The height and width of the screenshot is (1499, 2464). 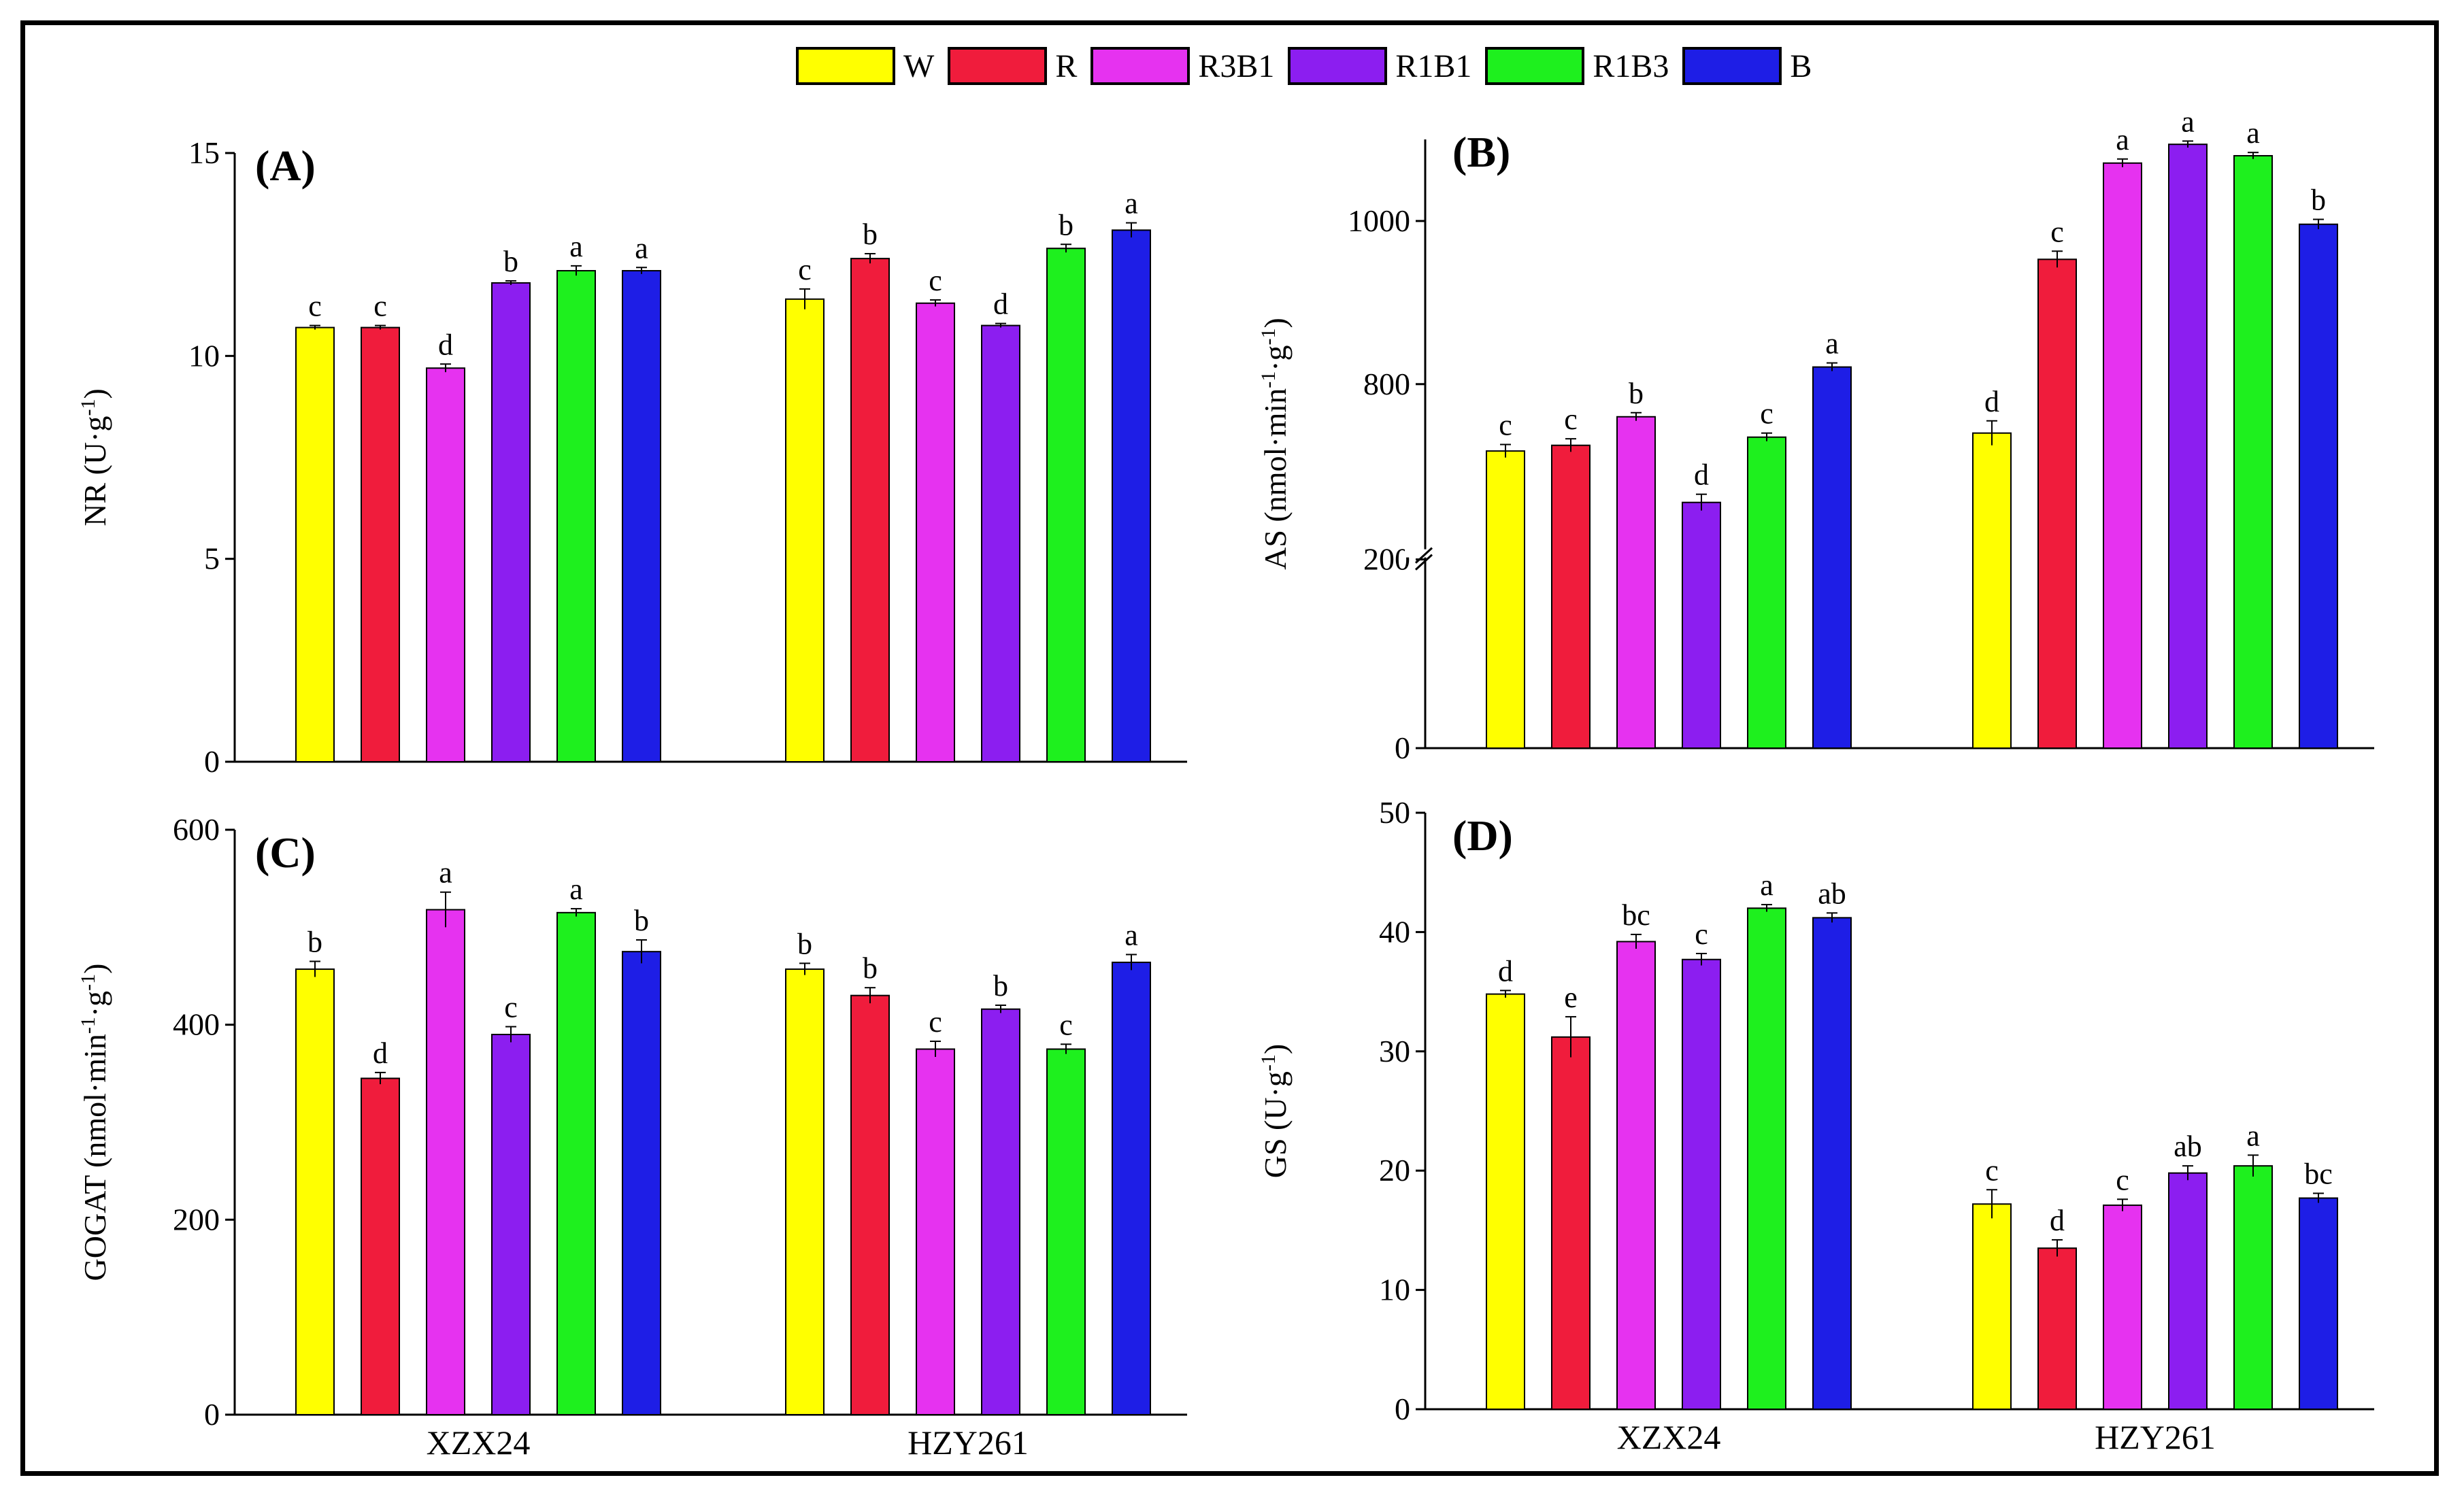 I want to click on significance-letter: e, so click(x=1571, y=997).